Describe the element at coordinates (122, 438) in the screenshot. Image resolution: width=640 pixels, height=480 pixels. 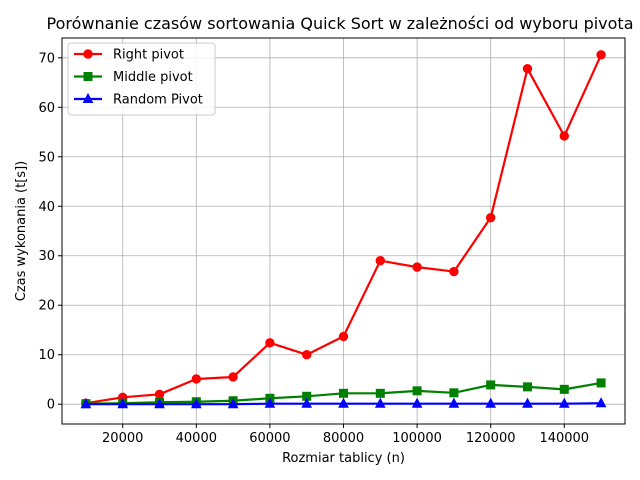
I see `x-tick-label: 20000` at that location.